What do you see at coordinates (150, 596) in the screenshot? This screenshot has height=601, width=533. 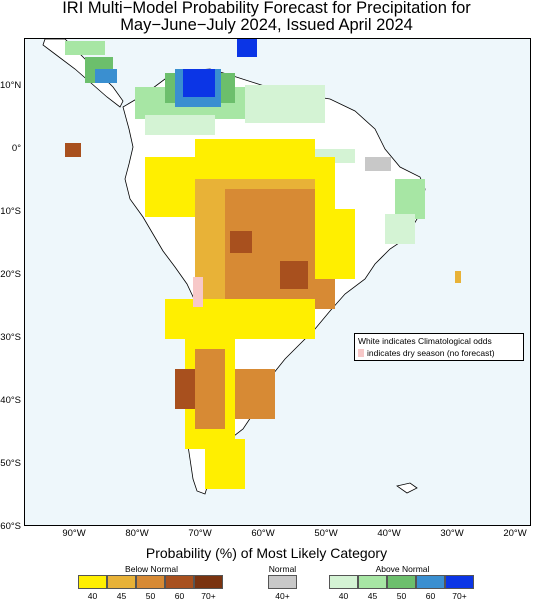 I see `swatch-label-below-50: 50` at bounding box center [150, 596].